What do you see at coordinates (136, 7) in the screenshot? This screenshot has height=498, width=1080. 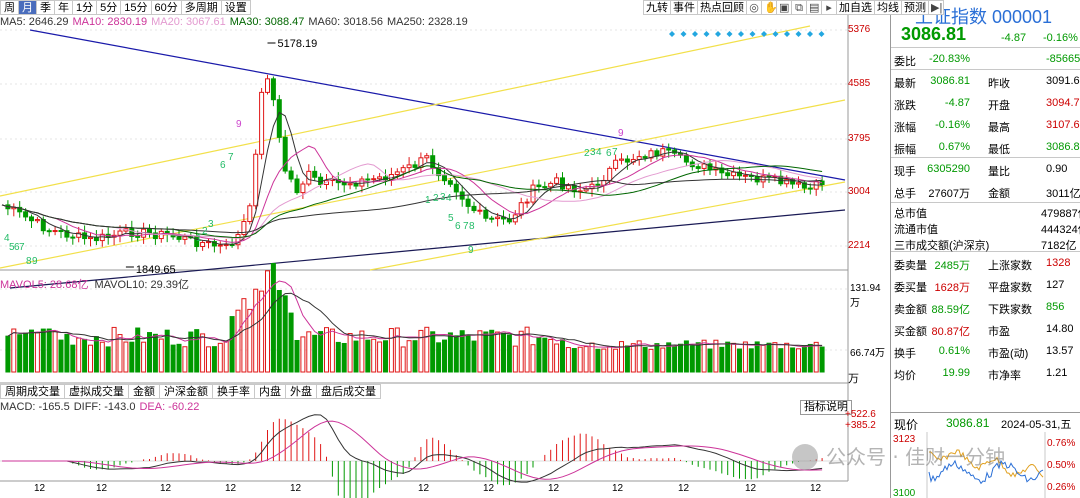 I see `period-tab: 15分` at bounding box center [136, 7].